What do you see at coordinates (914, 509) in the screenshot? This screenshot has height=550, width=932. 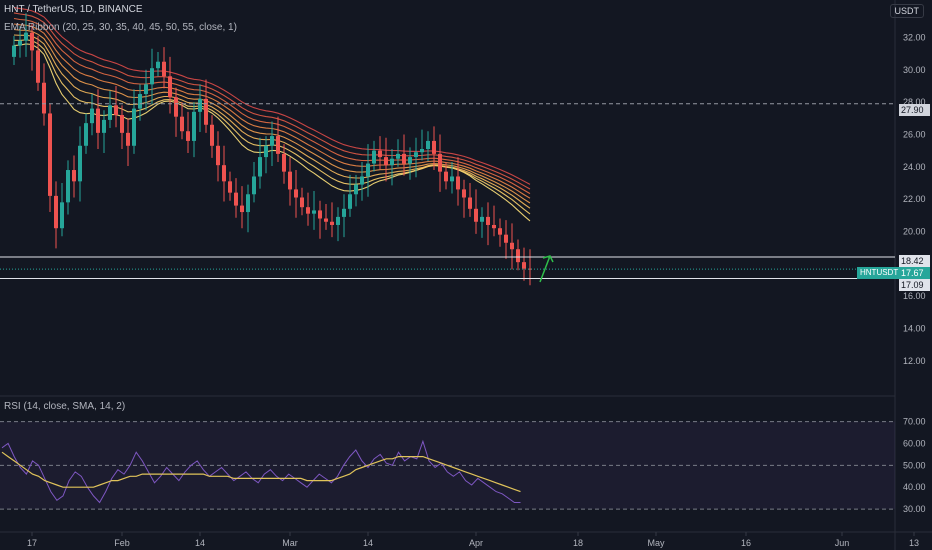 I see `rsi-tick-label: 30.00` at bounding box center [914, 509].